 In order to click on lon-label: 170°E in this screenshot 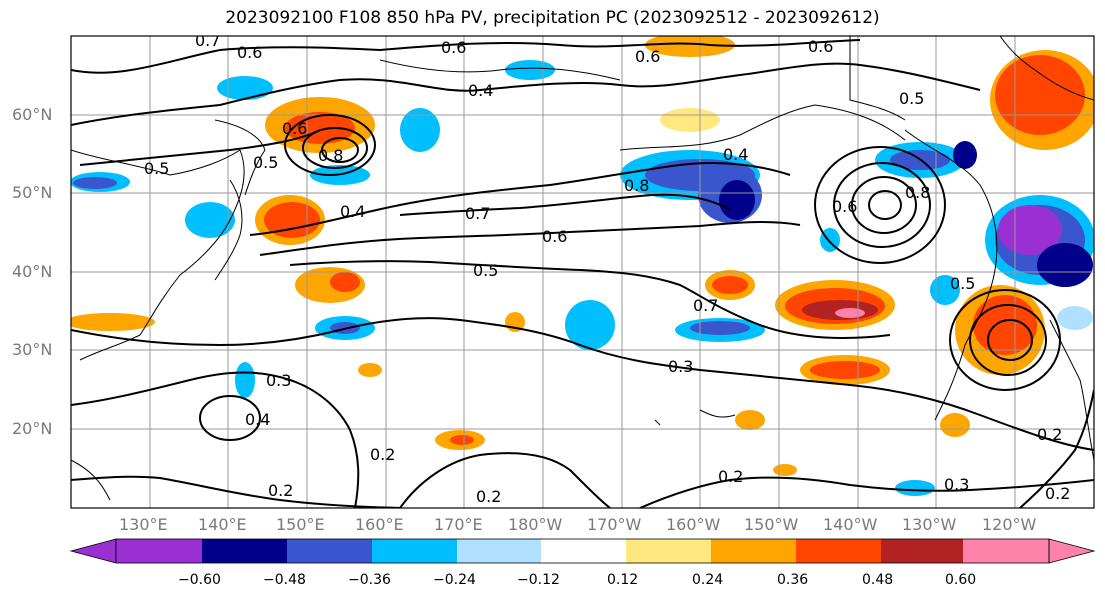, I will do `click(458, 524)`.